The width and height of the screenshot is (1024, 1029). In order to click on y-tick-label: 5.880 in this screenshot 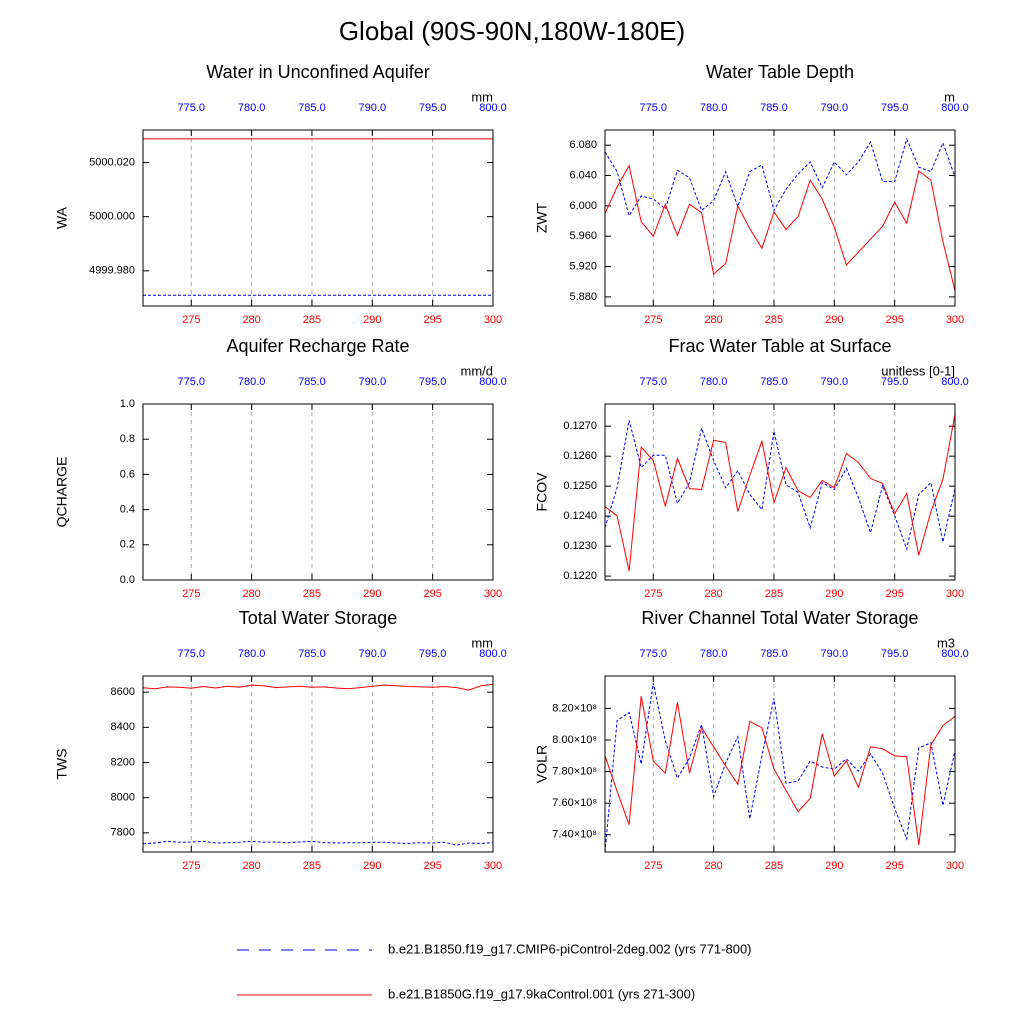, I will do `click(583, 297)`.